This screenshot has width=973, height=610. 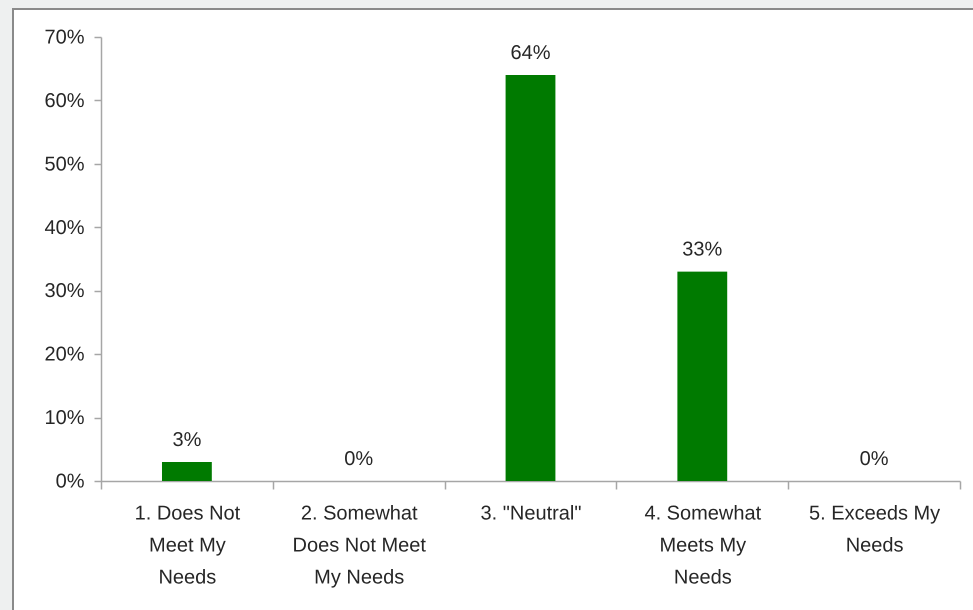 What do you see at coordinates (64, 37) in the screenshot?
I see `y-tick-label: 70%` at bounding box center [64, 37].